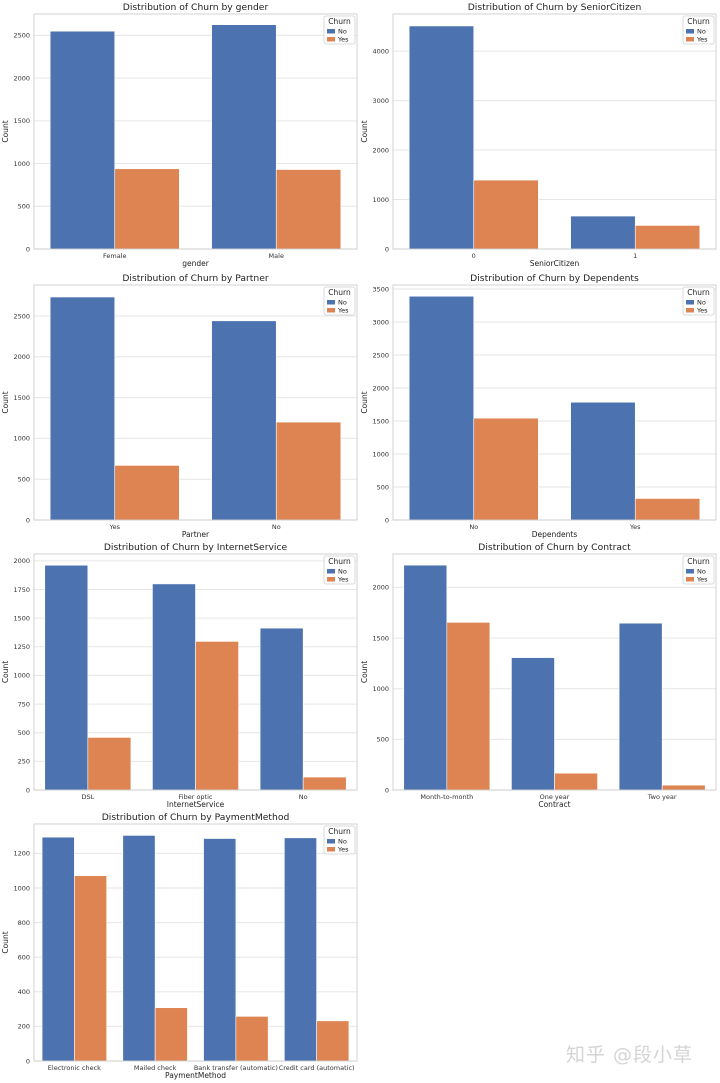 The width and height of the screenshot is (720, 1083). I want to click on y-tick-label: 1750, so click(21, 590).